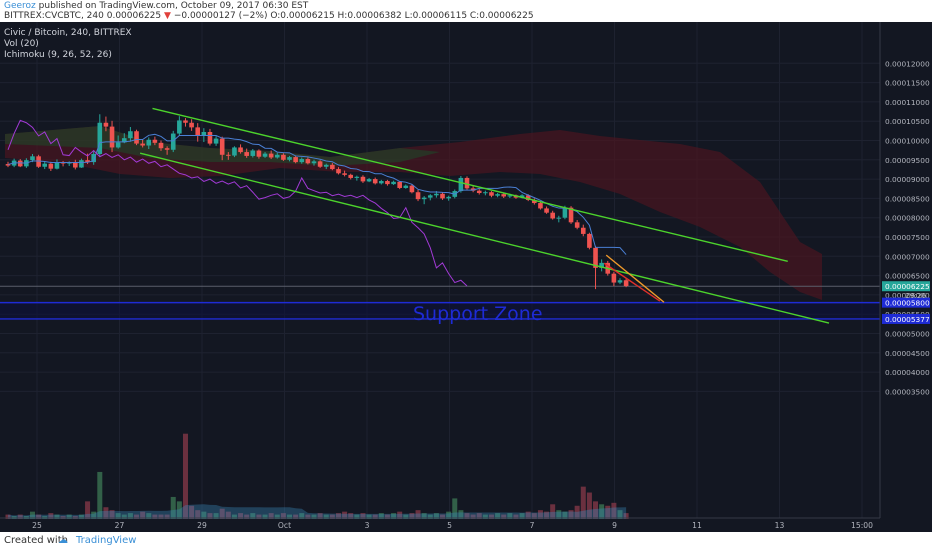 This screenshot has height=550, width=932. Describe the element at coordinates (478, 314) in the screenshot. I see `support-zone-label: Support Zone` at that location.